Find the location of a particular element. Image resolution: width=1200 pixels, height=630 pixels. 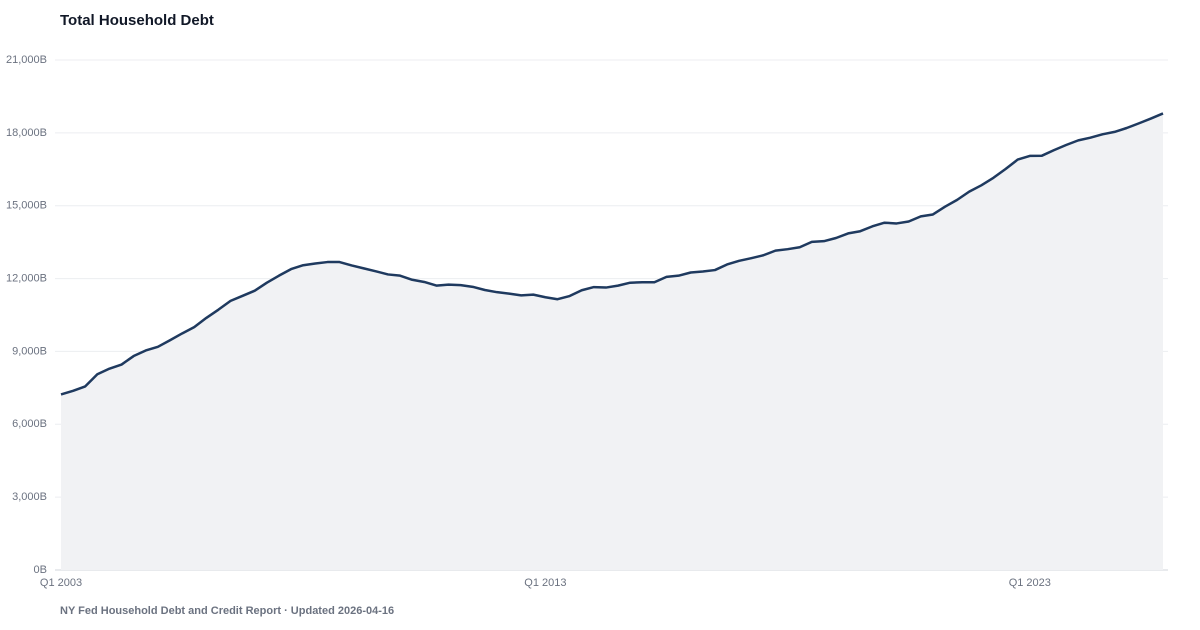

y-tick-label: 12,000B is located at coordinates (26, 278).